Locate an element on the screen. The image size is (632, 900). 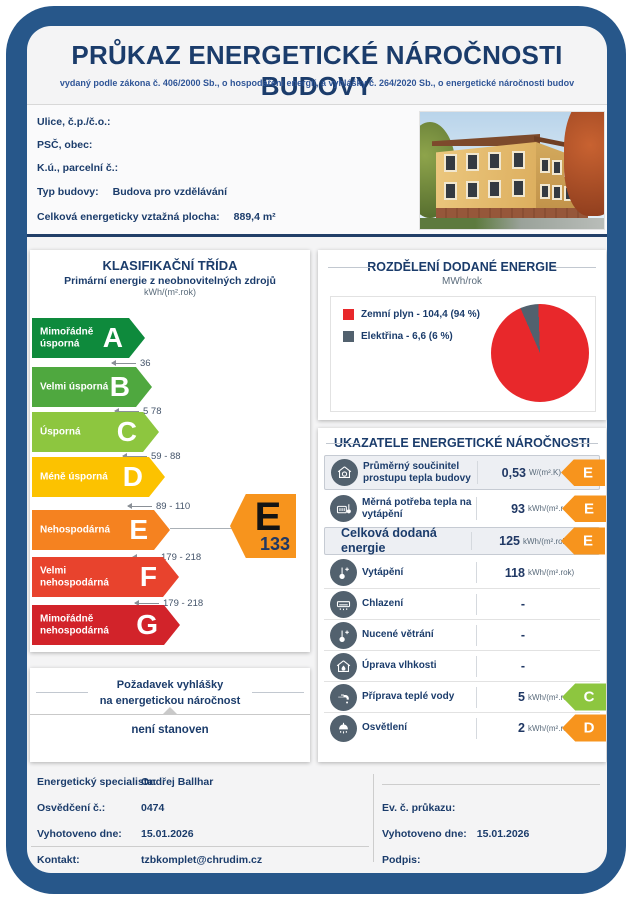
field-parcel-label: K.ú., parcelní č.: is located at coordinates (78, 168).